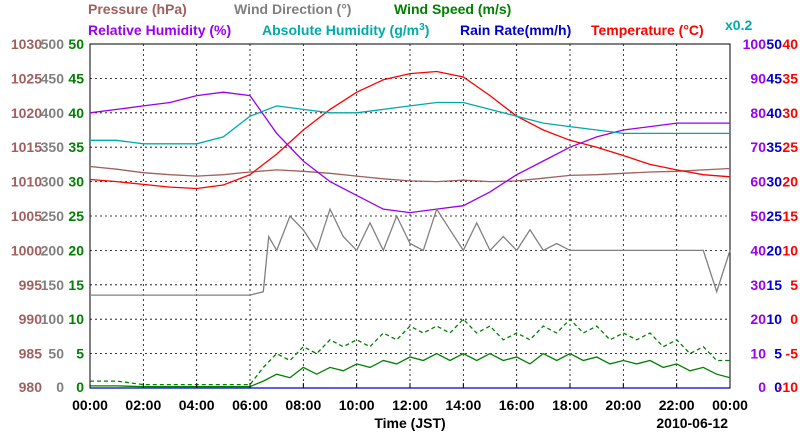 The width and height of the screenshot is (800, 434). What do you see at coordinates (623, 405) in the screenshot?
I see `x-tick-label: 20:00` at bounding box center [623, 405].